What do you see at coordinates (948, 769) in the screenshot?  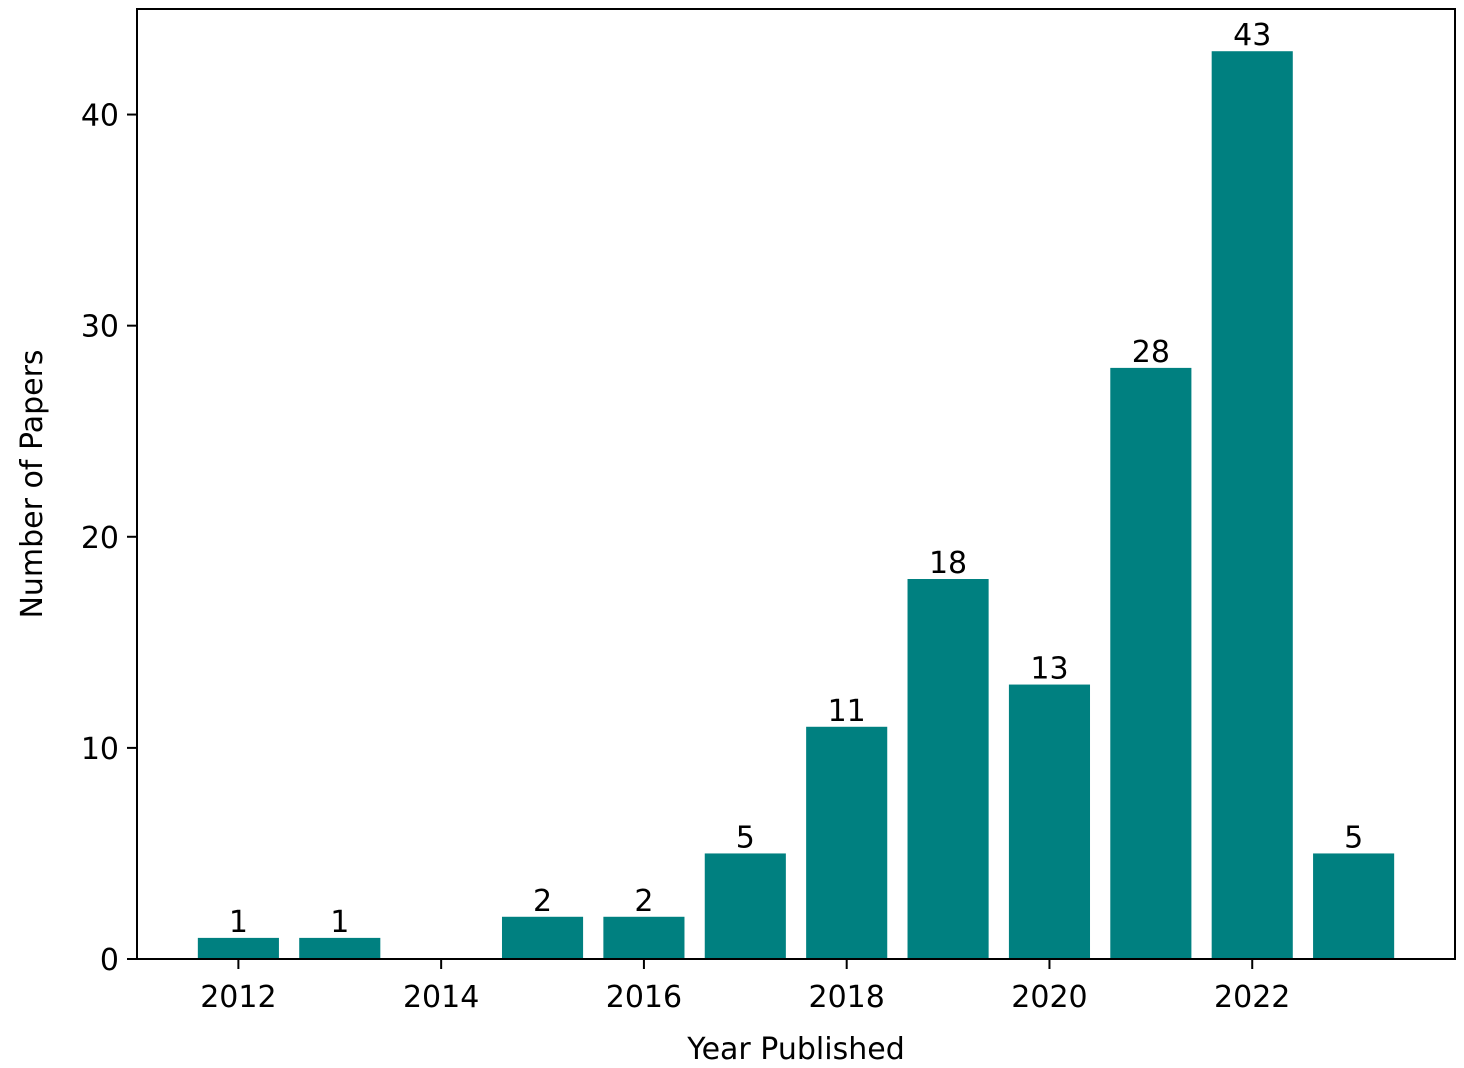 I see `bar-2019` at bounding box center [948, 769].